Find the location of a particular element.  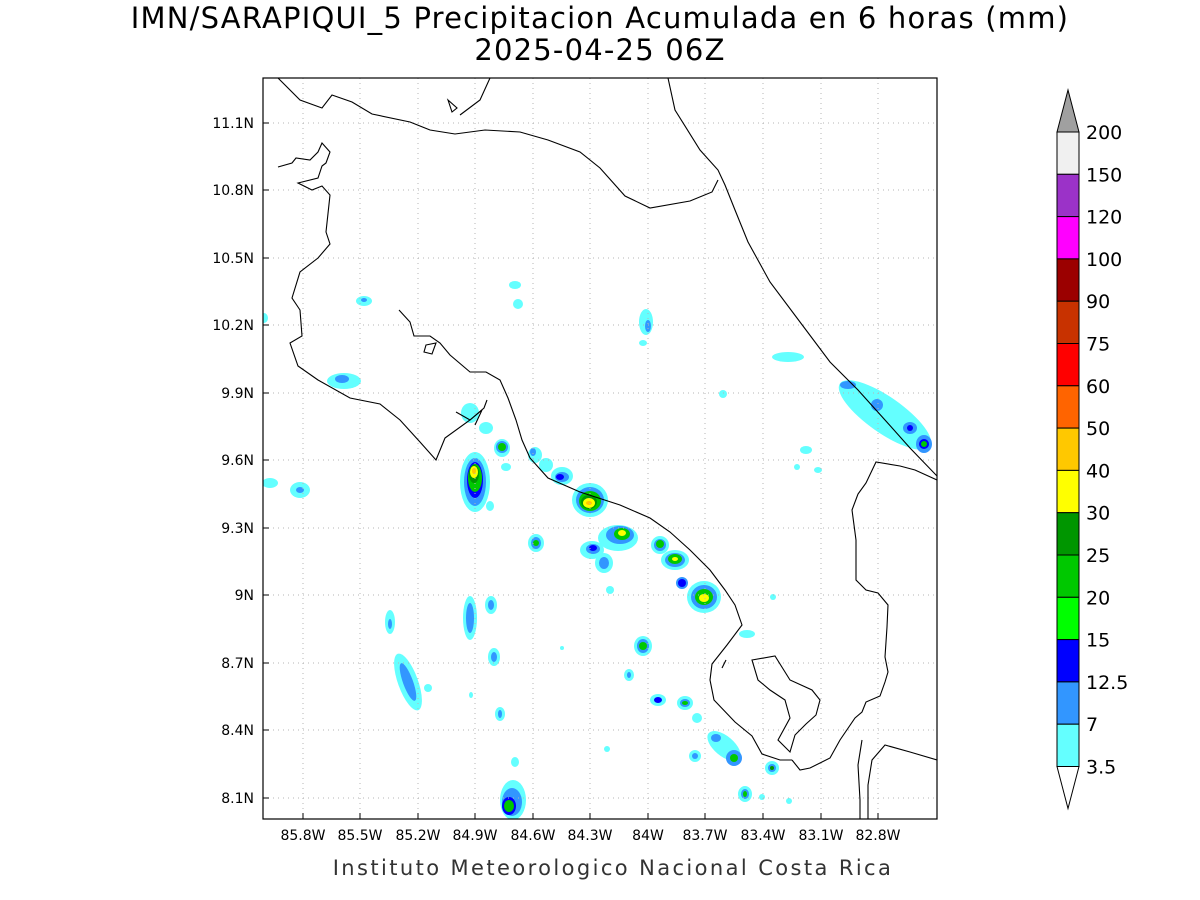

lat-label: 8.1N is located at coordinates (237, 799).